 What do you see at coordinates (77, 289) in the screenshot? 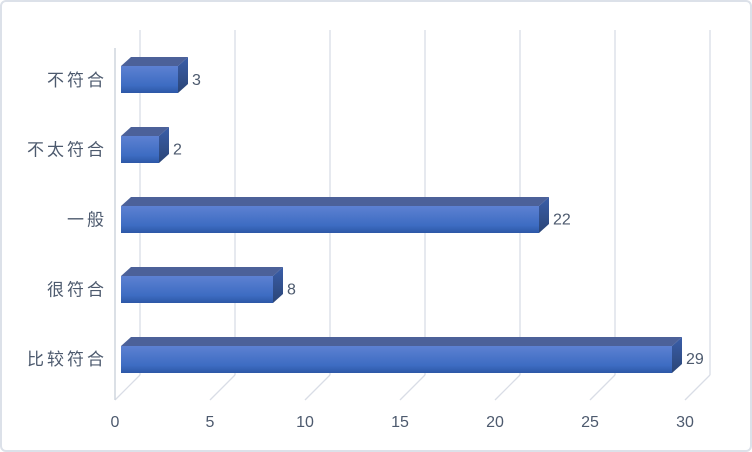
I see `category-label-4: 很符合` at bounding box center [77, 289].